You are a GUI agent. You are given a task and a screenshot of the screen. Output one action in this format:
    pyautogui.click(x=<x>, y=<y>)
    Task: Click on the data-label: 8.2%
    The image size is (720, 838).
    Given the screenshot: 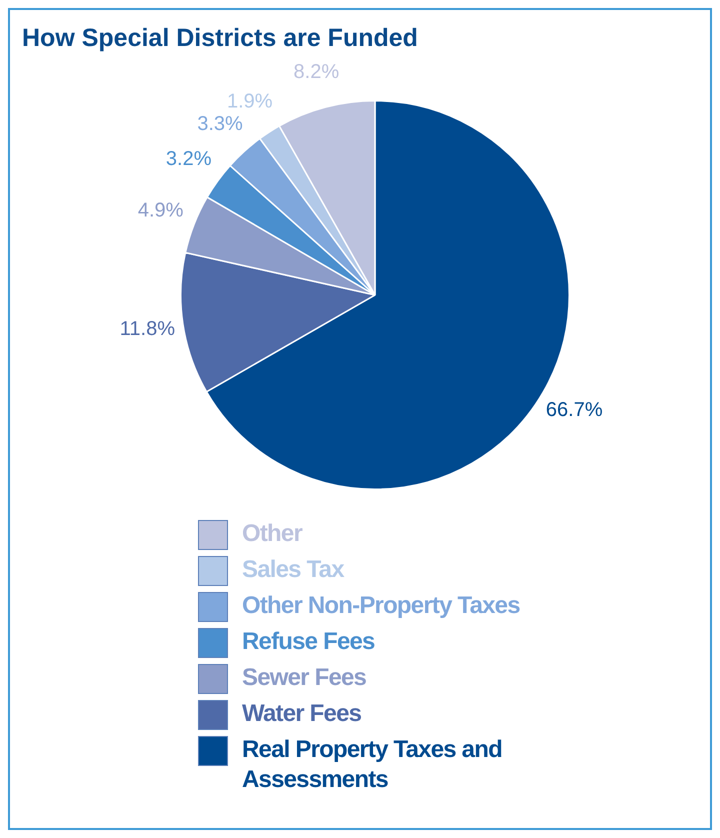 What is the action you would take?
    pyautogui.click(x=317, y=71)
    